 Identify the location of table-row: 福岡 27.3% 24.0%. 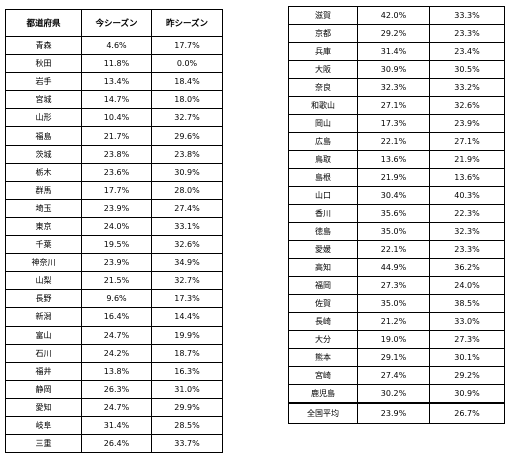
(396, 285).